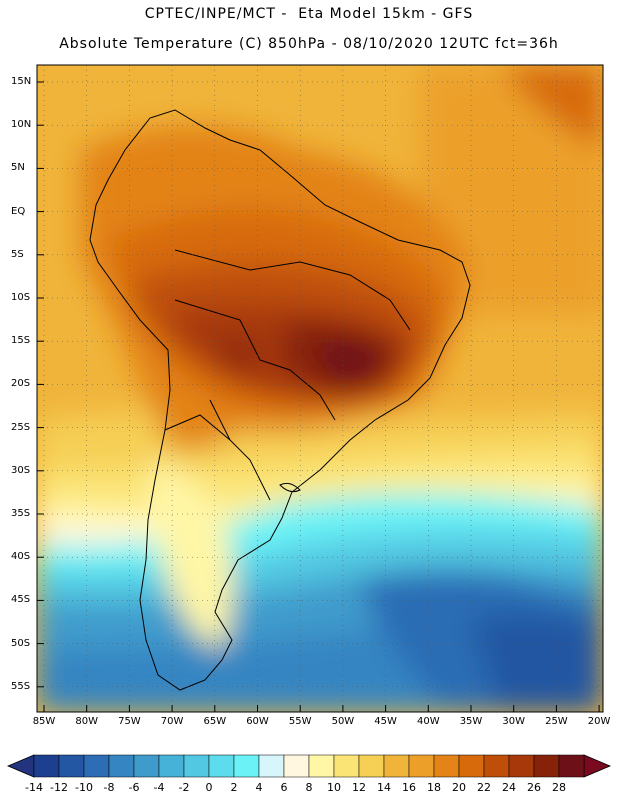  I want to click on lat-label: EQ, so click(18, 211).